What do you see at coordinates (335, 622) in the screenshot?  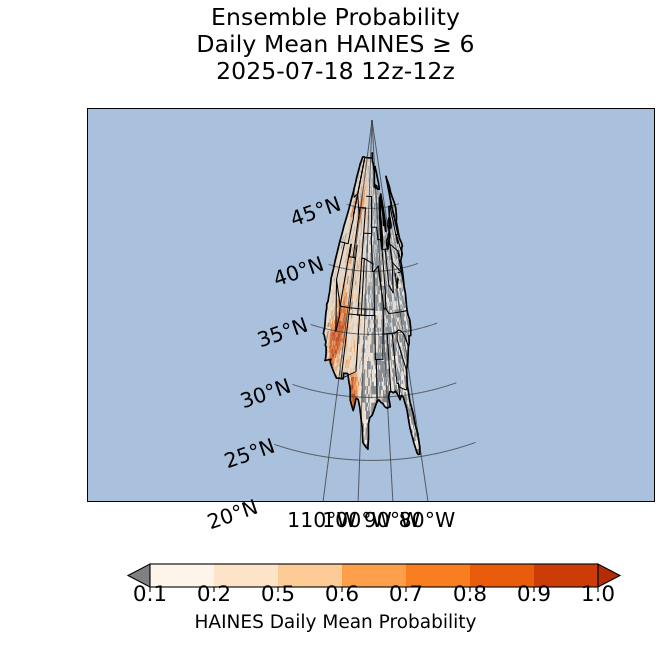 I see `colorbar-axis-label: HAINES Daily Mean Probability` at bounding box center [335, 622].